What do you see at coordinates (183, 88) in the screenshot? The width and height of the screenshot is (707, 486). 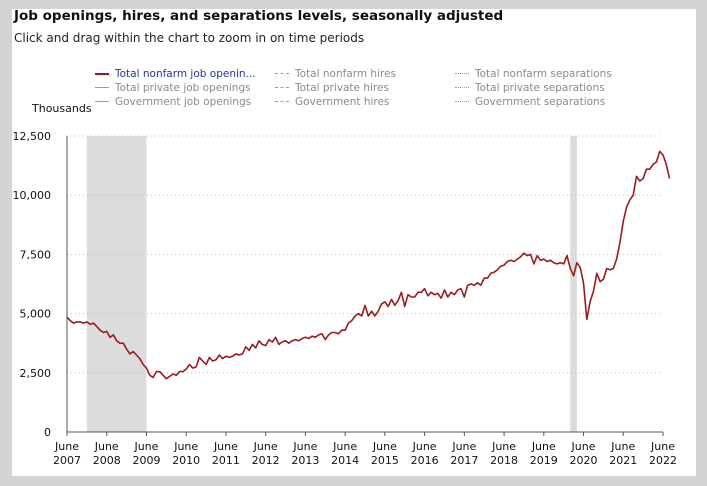 I see `legend-label: Total private job openings` at bounding box center [183, 88].